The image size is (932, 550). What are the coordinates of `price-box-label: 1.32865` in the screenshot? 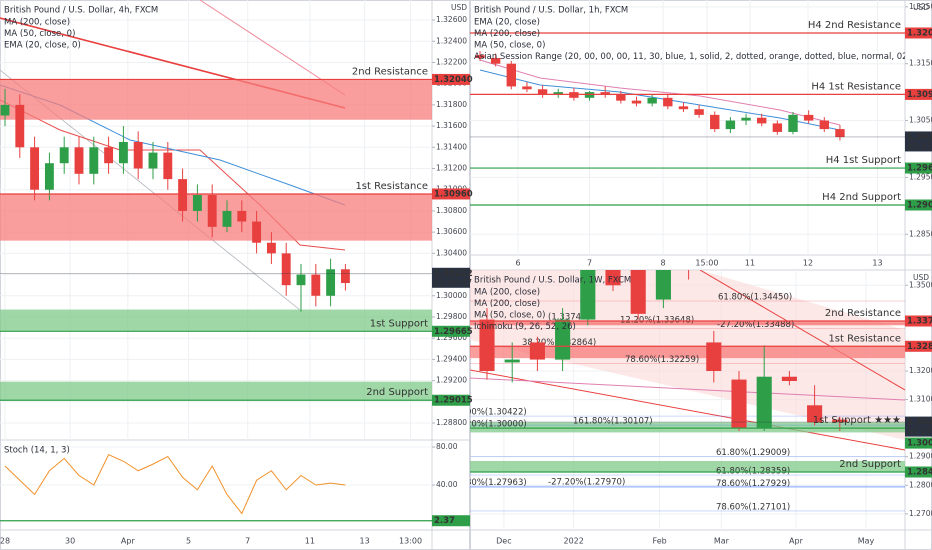 It's located at (919, 347).